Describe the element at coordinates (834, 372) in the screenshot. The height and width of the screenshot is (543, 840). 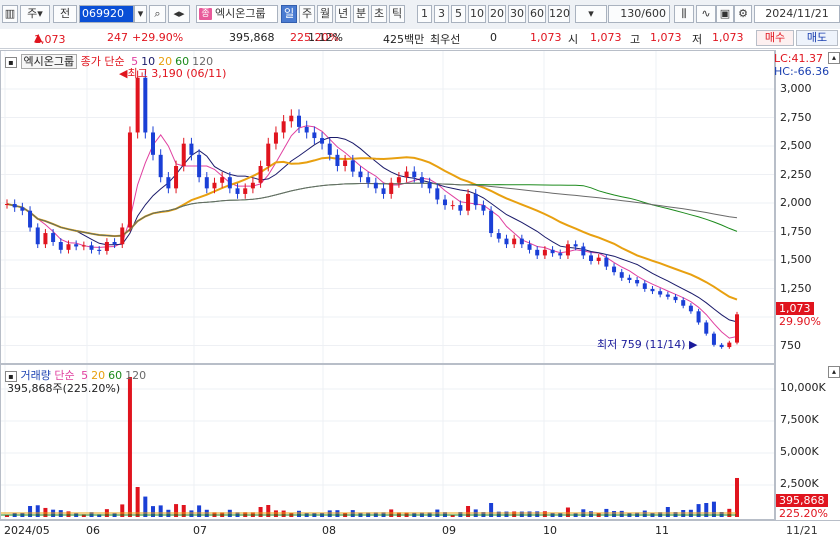
I see `volume-expand-icon: ▴` at that location.